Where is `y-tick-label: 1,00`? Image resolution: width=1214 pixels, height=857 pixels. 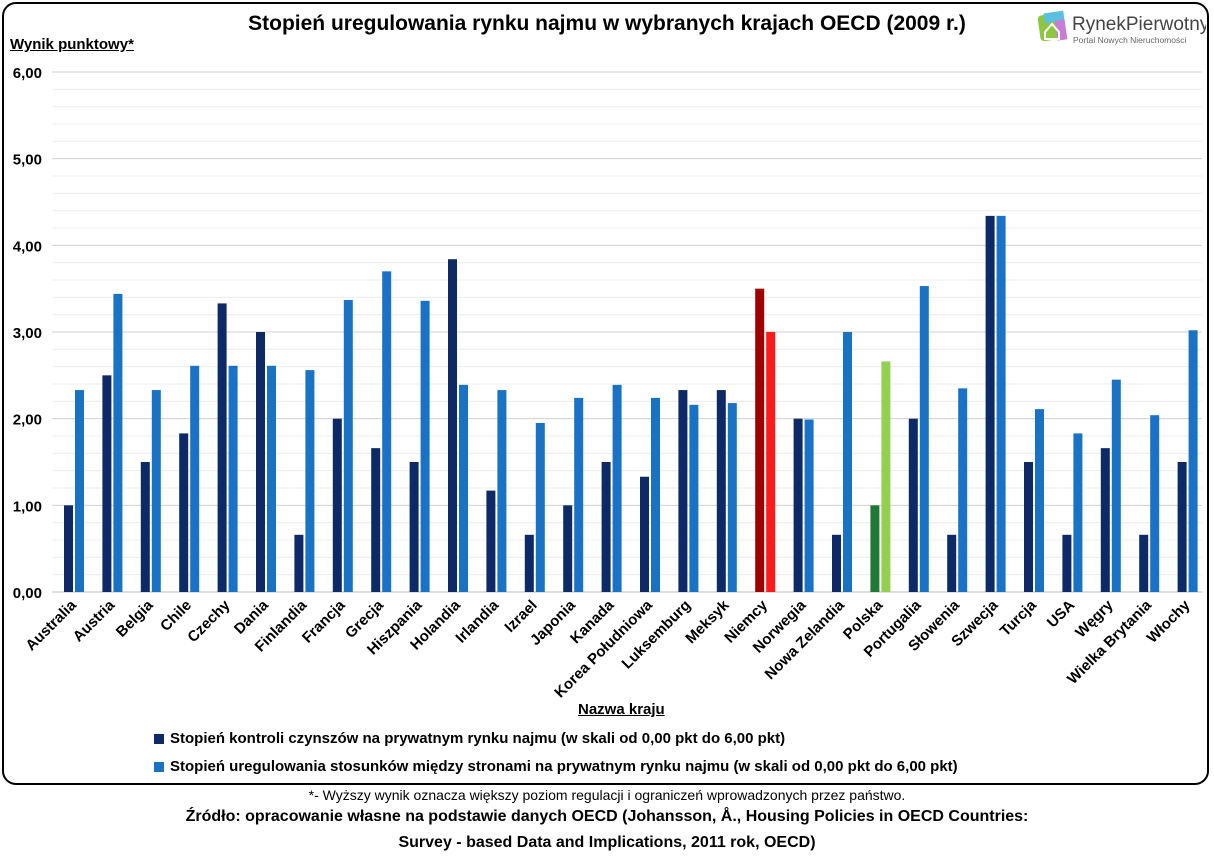
y-tick-label: 1,00 is located at coordinates (27, 506).